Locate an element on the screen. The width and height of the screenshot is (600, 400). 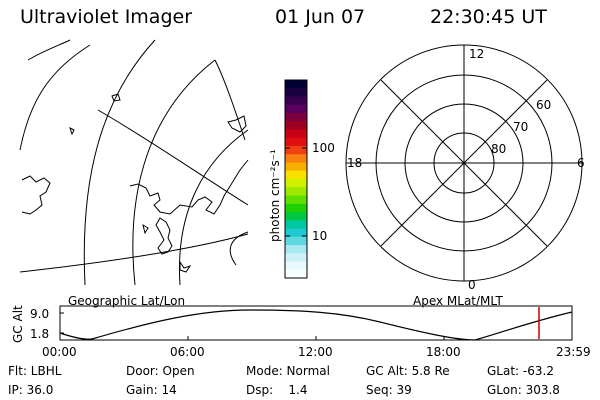
mlt-label-12: 12 is located at coordinates (477, 54).